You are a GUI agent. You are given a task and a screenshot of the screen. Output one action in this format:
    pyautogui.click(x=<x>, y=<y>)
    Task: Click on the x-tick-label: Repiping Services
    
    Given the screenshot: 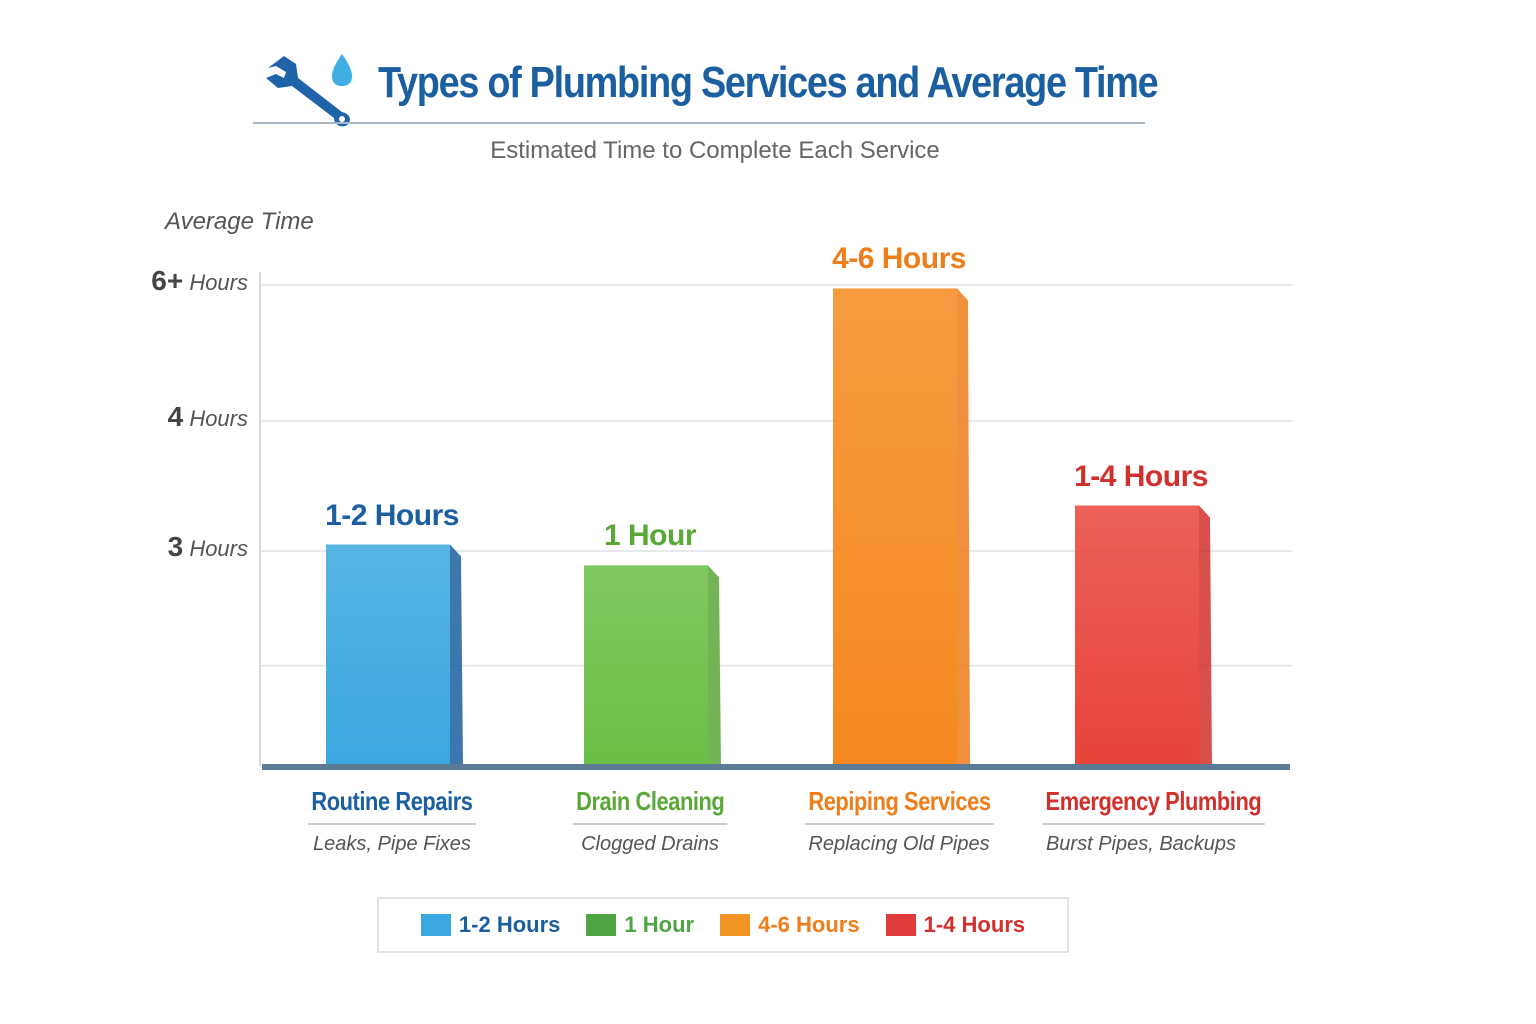 What is the action you would take?
    pyautogui.click(x=899, y=805)
    